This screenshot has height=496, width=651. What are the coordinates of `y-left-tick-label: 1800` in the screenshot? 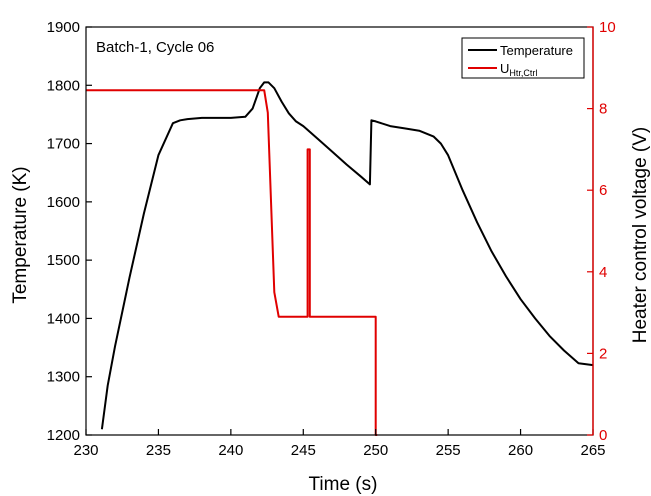 It's located at (63, 85).